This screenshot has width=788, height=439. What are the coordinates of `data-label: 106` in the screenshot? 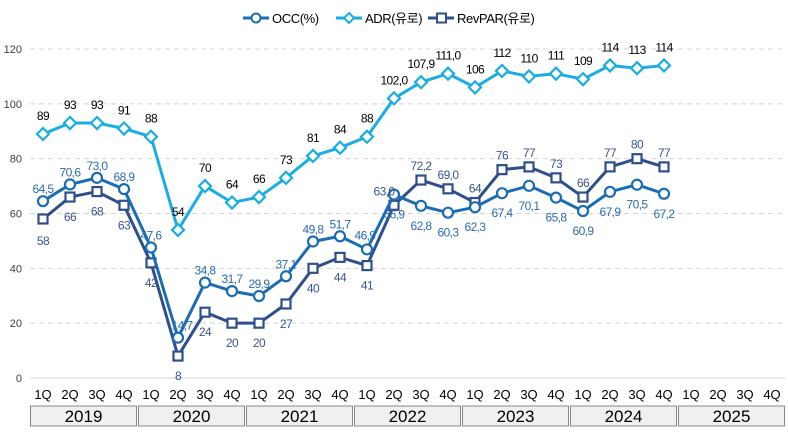 It's located at (475, 69).